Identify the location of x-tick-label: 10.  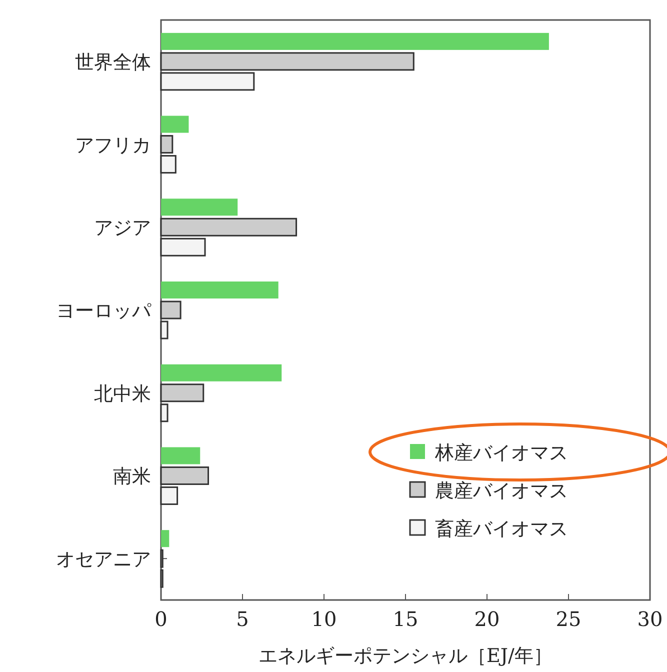
(324, 619).